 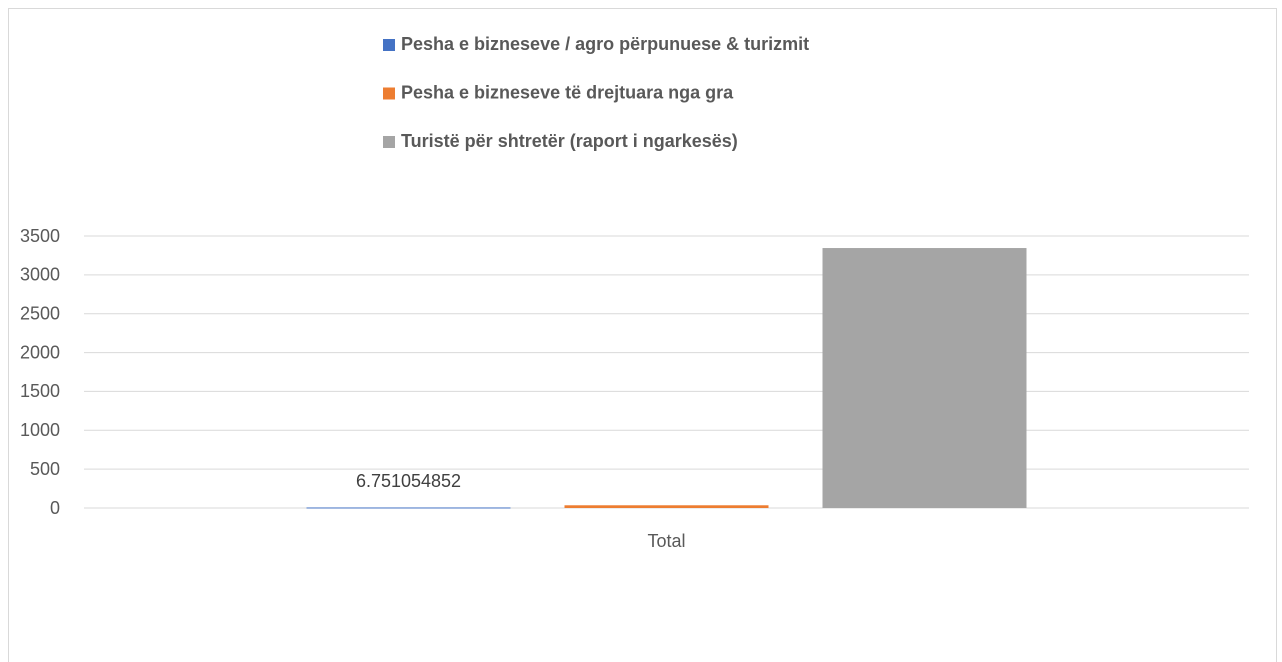 I want to click on y-tick-label: 2500, so click(x=40, y=313).